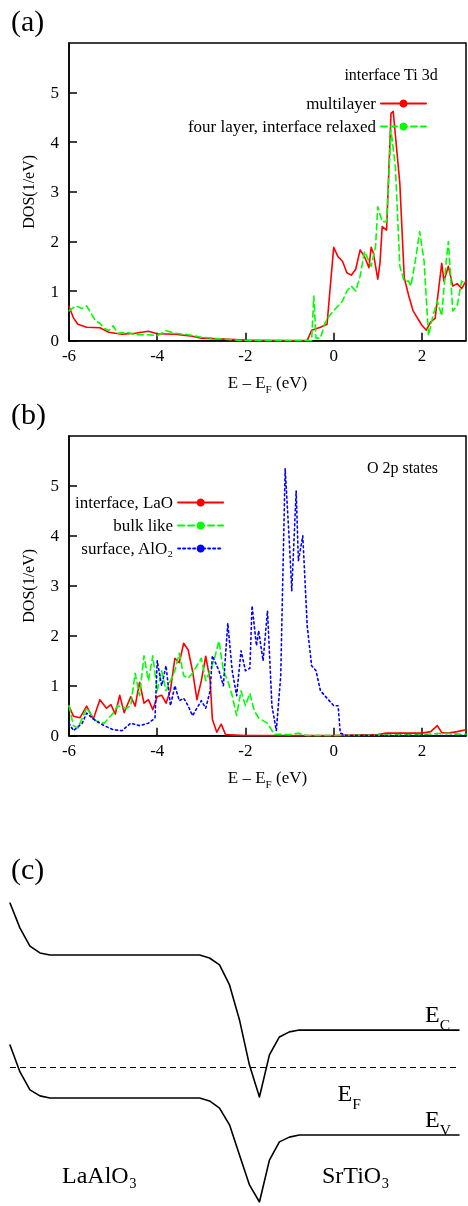 The height and width of the screenshot is (1206, 468). What do you see at coordinates (143, 525) in the screenshot?
I see `legend-label: bulk like` at bounding box center [143, 525].